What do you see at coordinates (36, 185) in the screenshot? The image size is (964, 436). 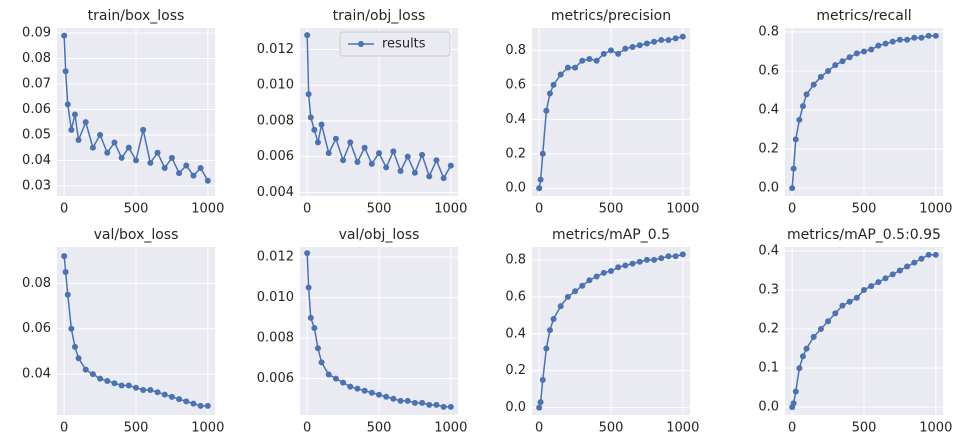 I see `y-tick-label: 0.03` at bounding box center [36, 185].